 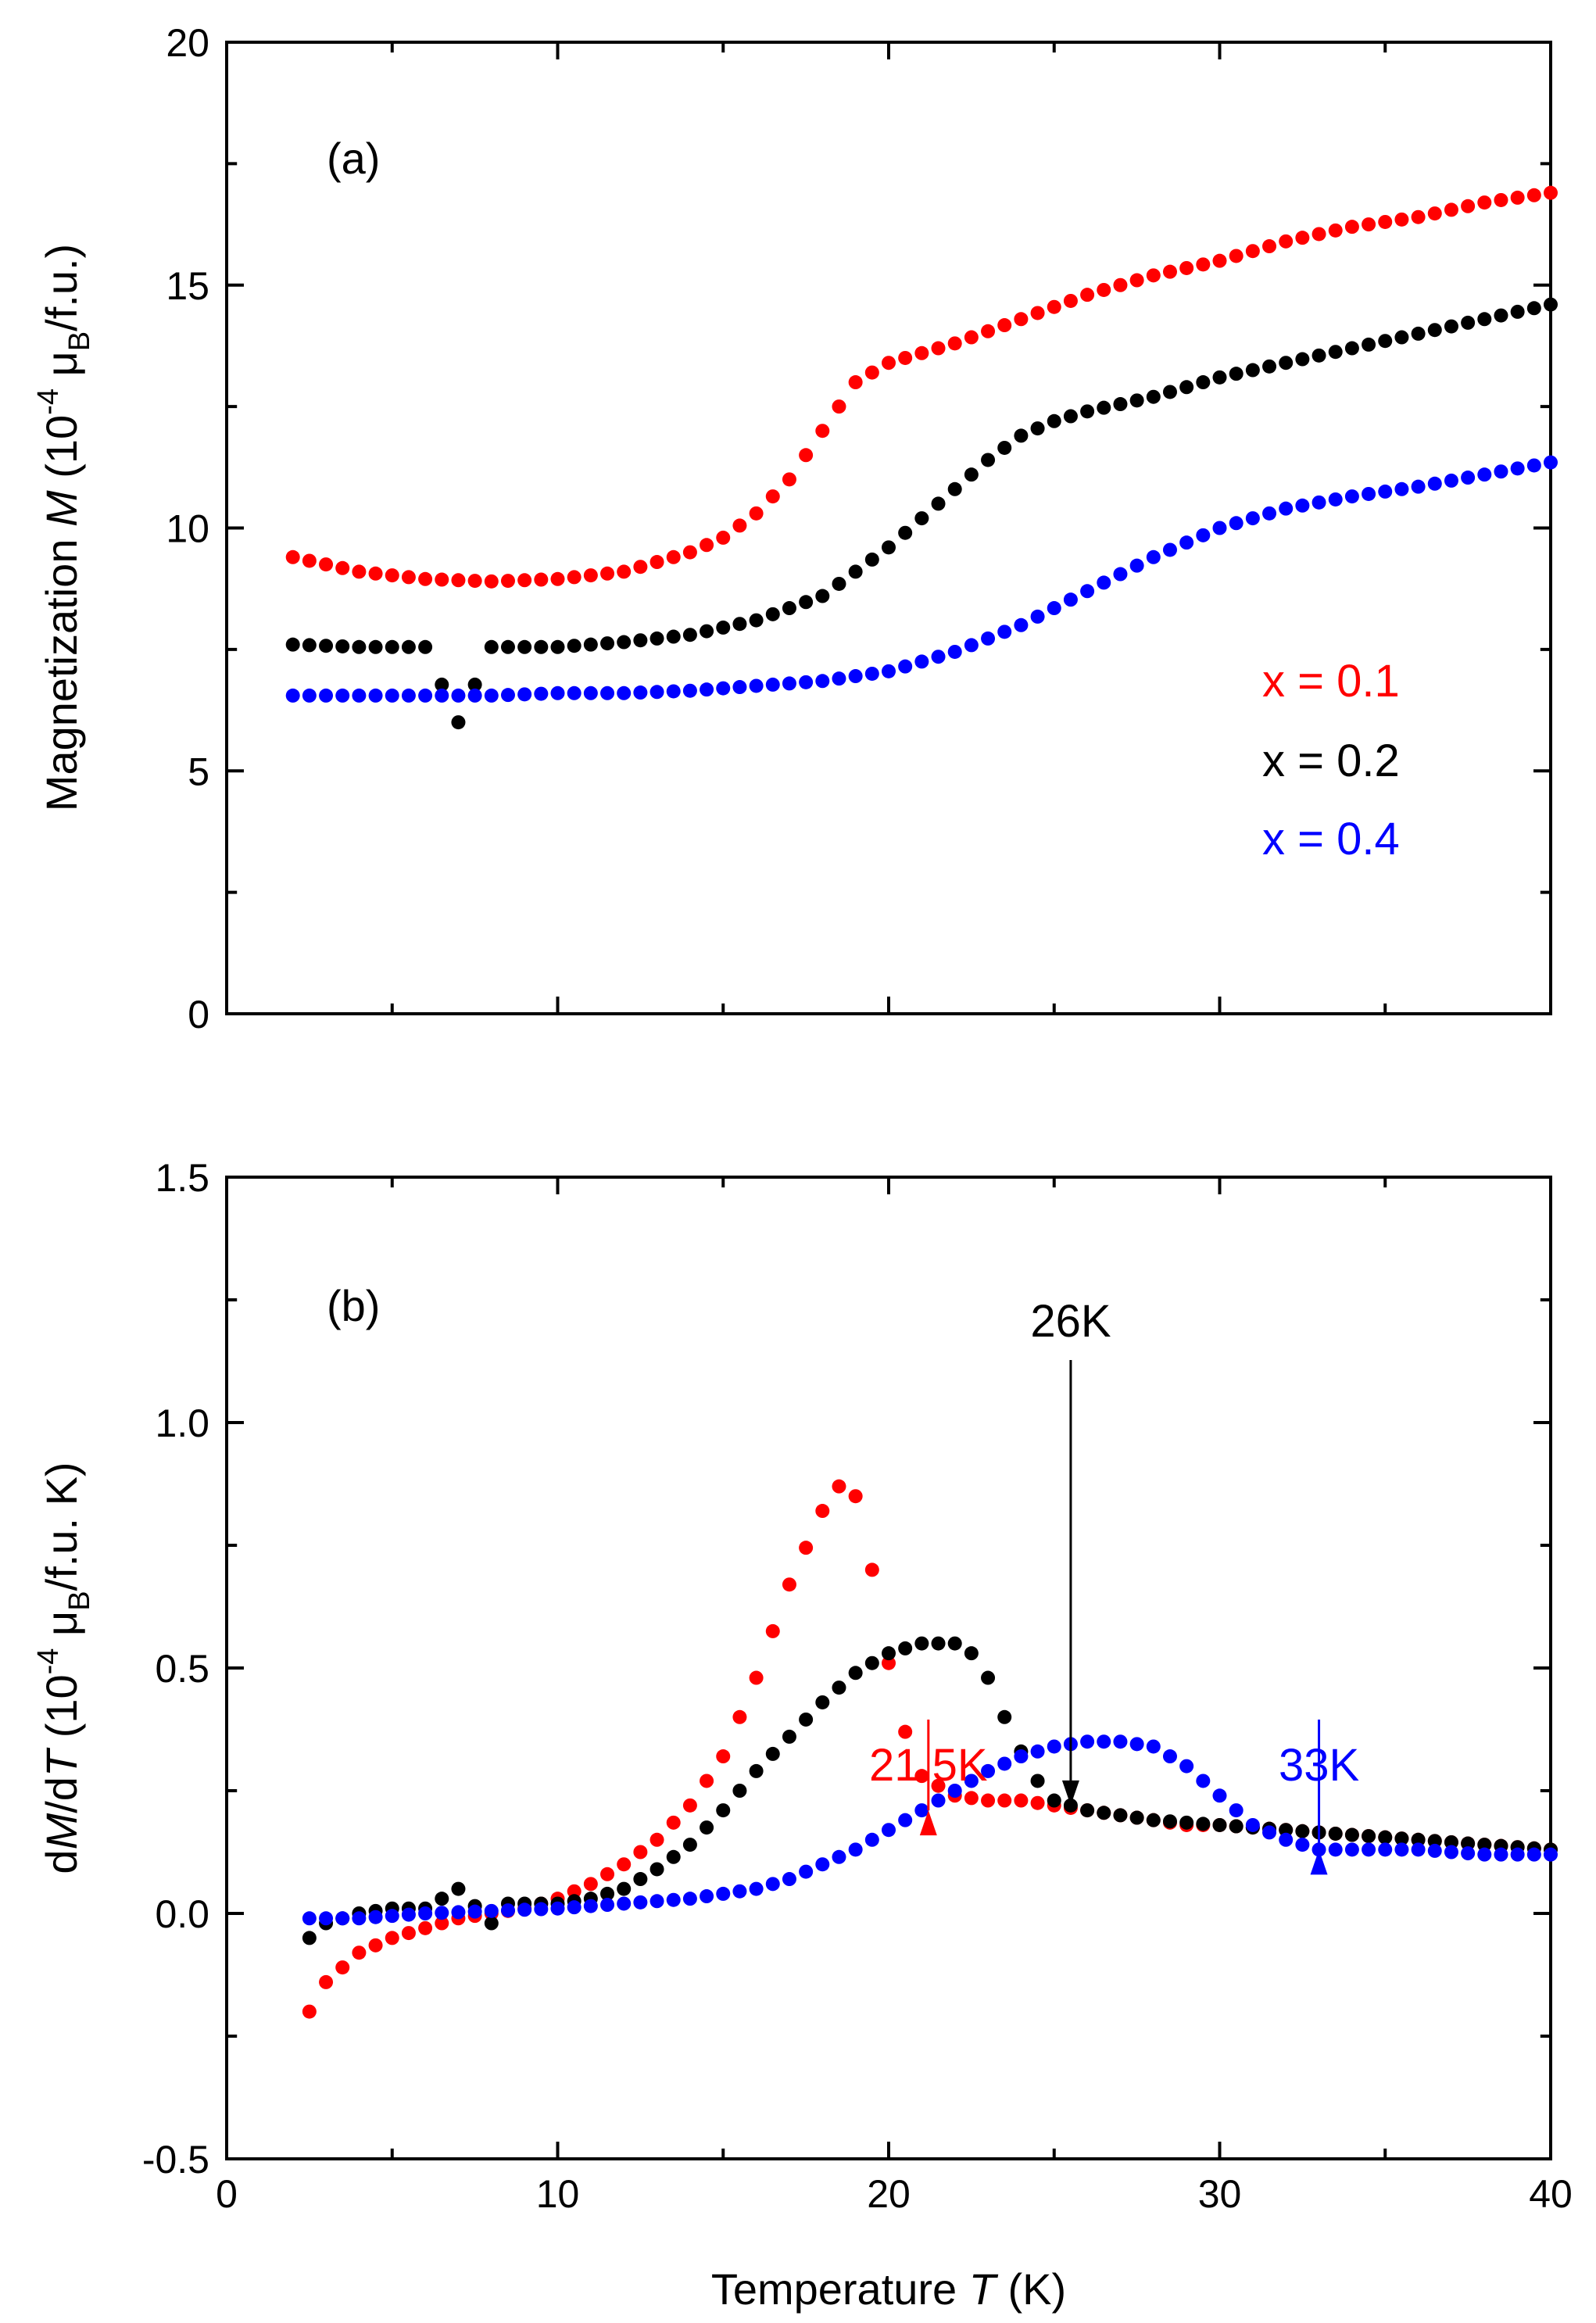 I want to click on legend-entry-1: x = 0.2, so click(x=1331, y=761).